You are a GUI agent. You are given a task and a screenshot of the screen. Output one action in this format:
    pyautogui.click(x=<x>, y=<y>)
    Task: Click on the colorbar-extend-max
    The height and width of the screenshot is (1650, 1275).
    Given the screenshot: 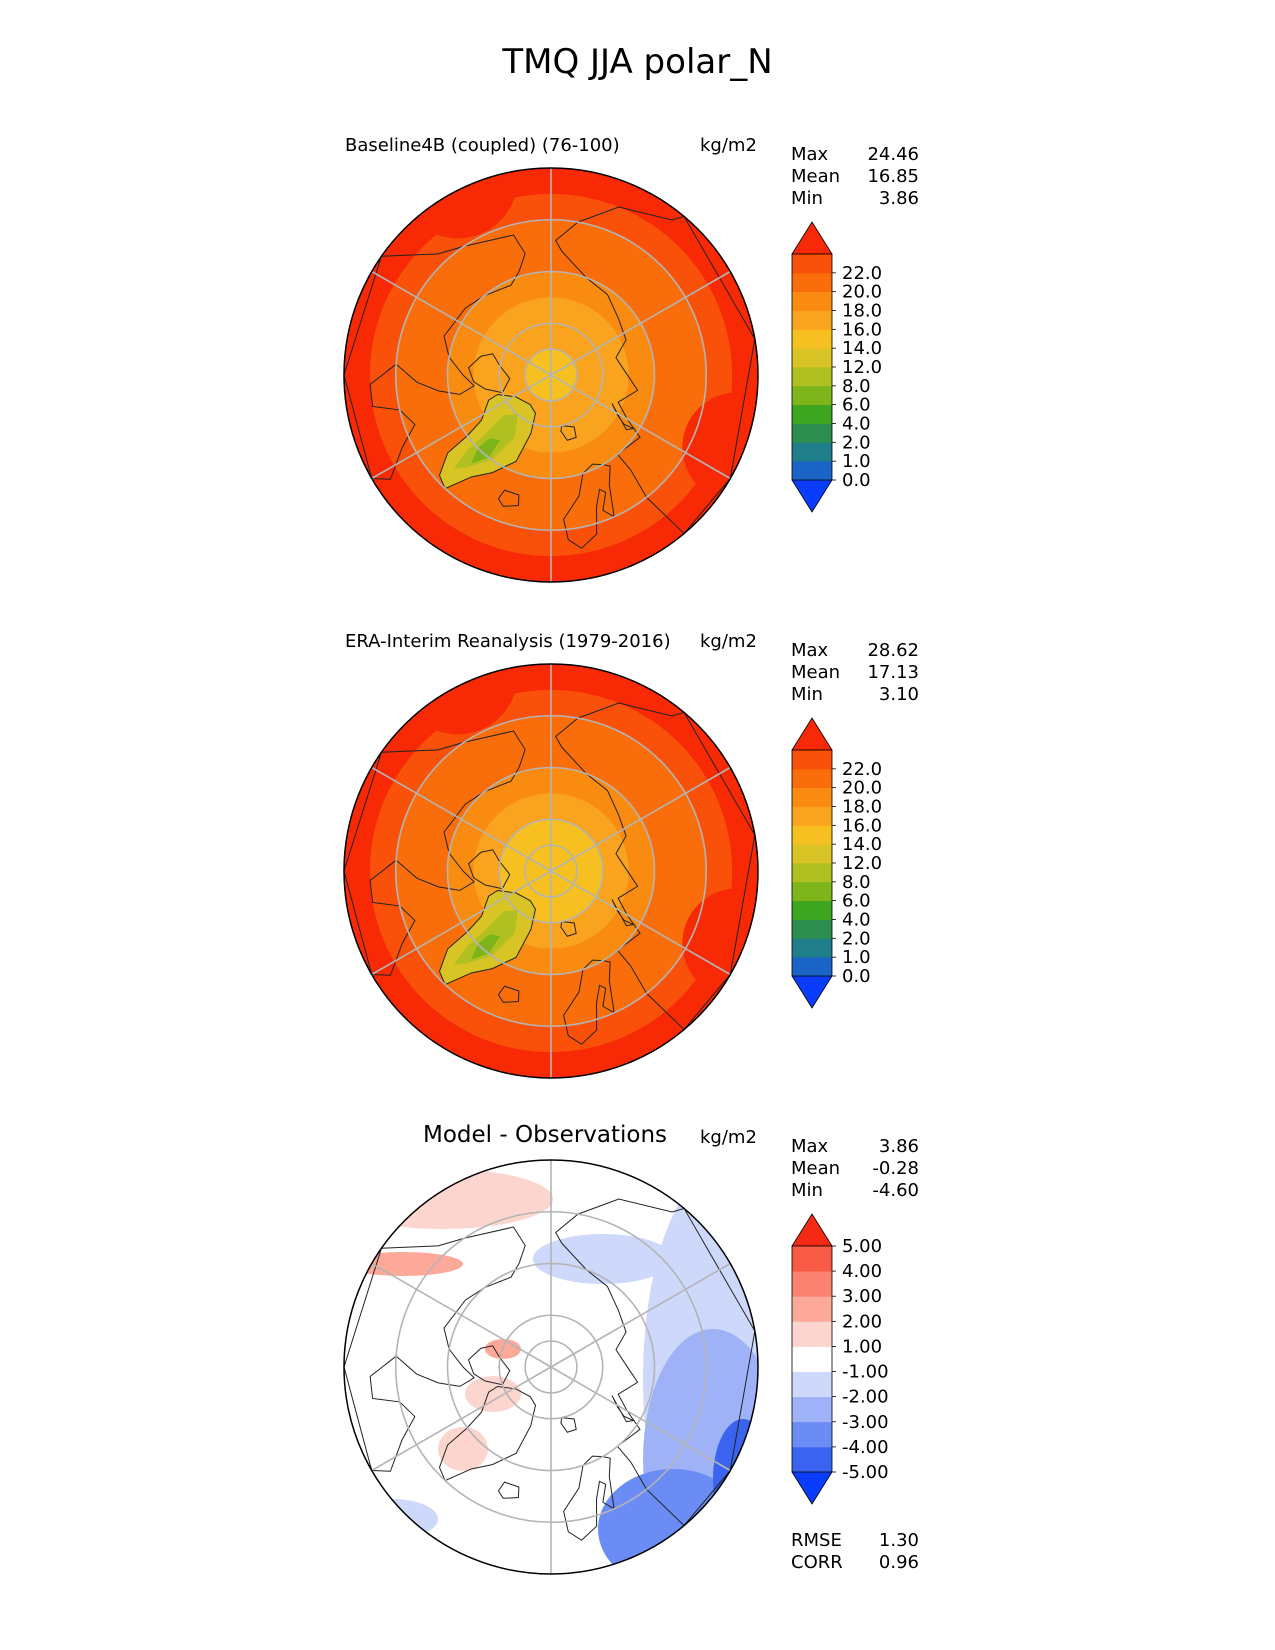 What is the action you would take?
    pyautogui.click(x=812, y=734)
    